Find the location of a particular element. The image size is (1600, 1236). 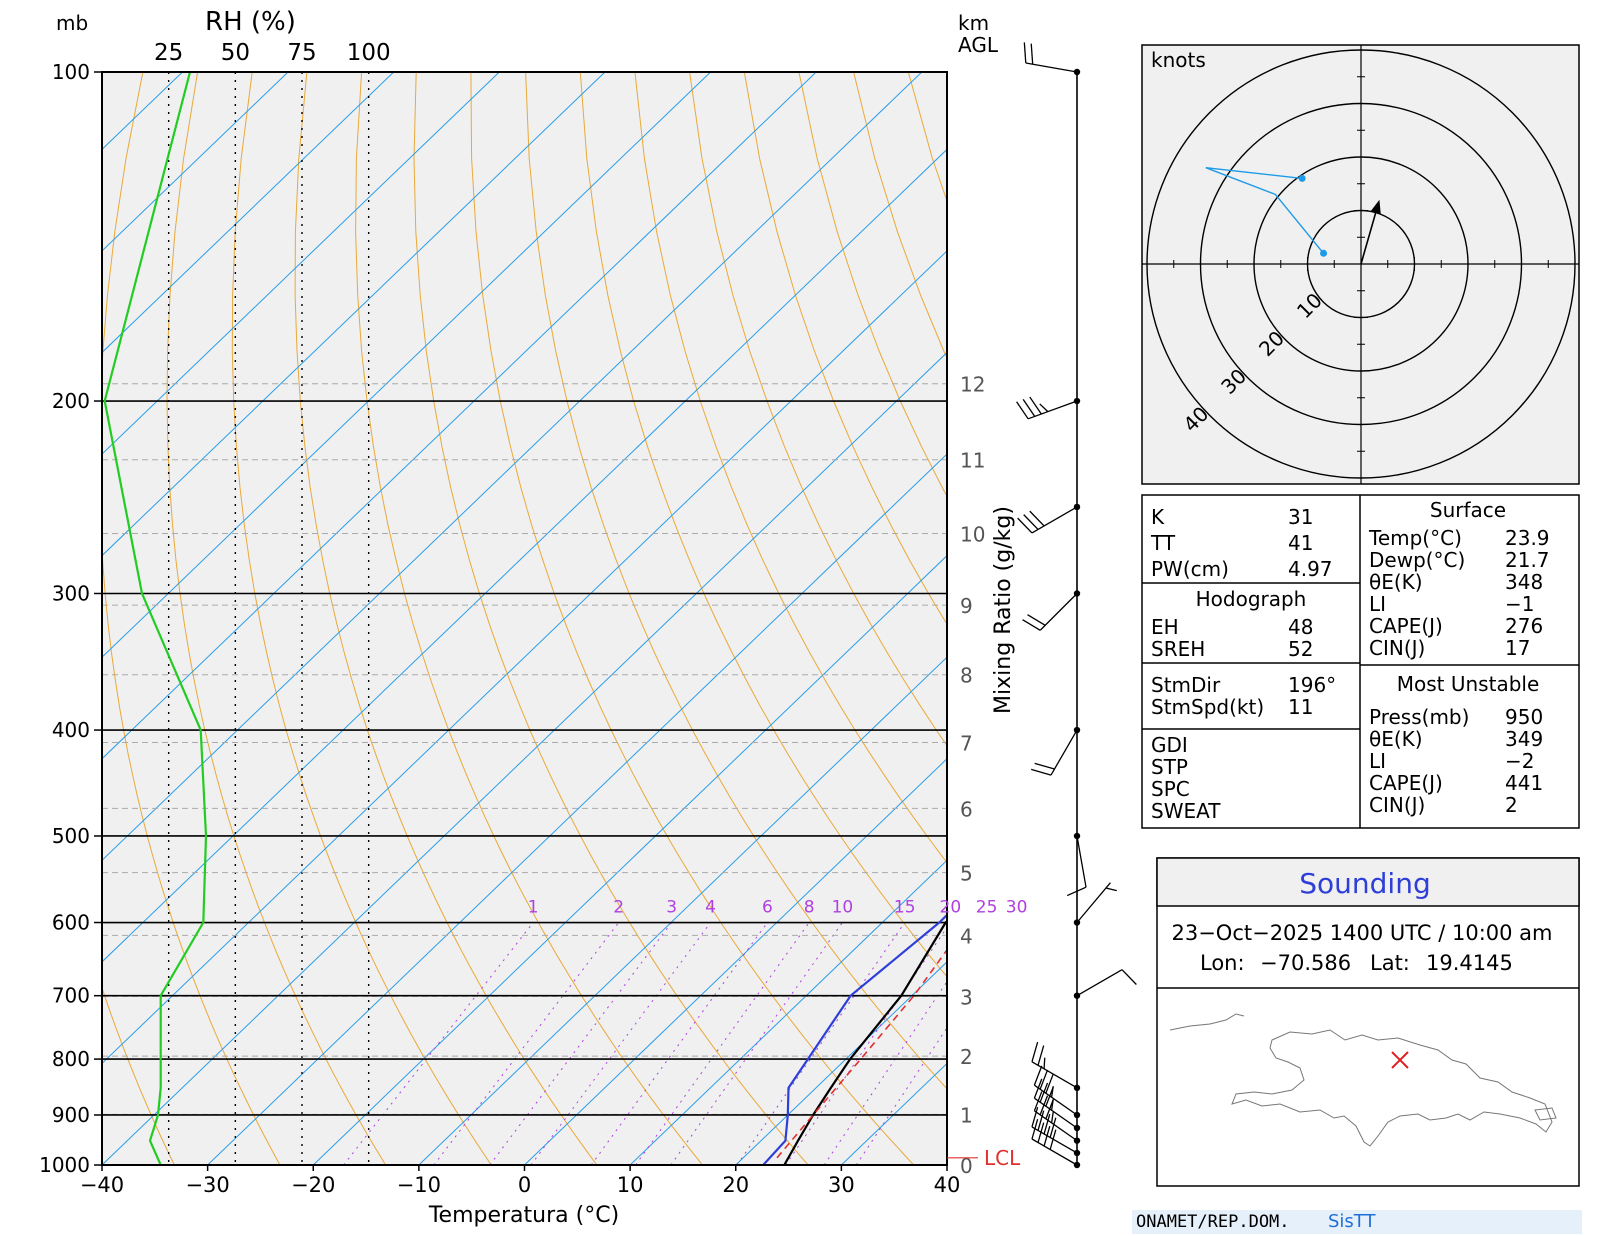

pressure-unit-label: mb is located at coordinates (72, 23).